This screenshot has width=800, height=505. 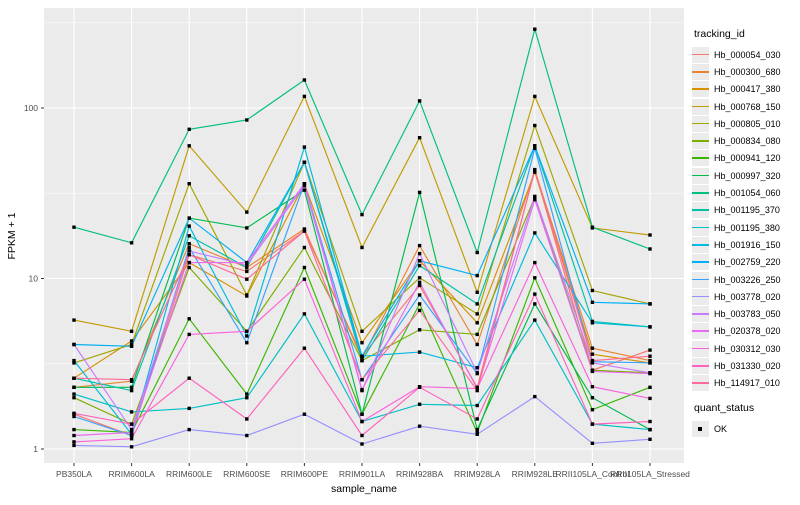 What do you see at coordinates (650, 474) in the screenshot?
I see `x-tick-label: RRII105LA_Stressed` at bounding box center [650, 474].